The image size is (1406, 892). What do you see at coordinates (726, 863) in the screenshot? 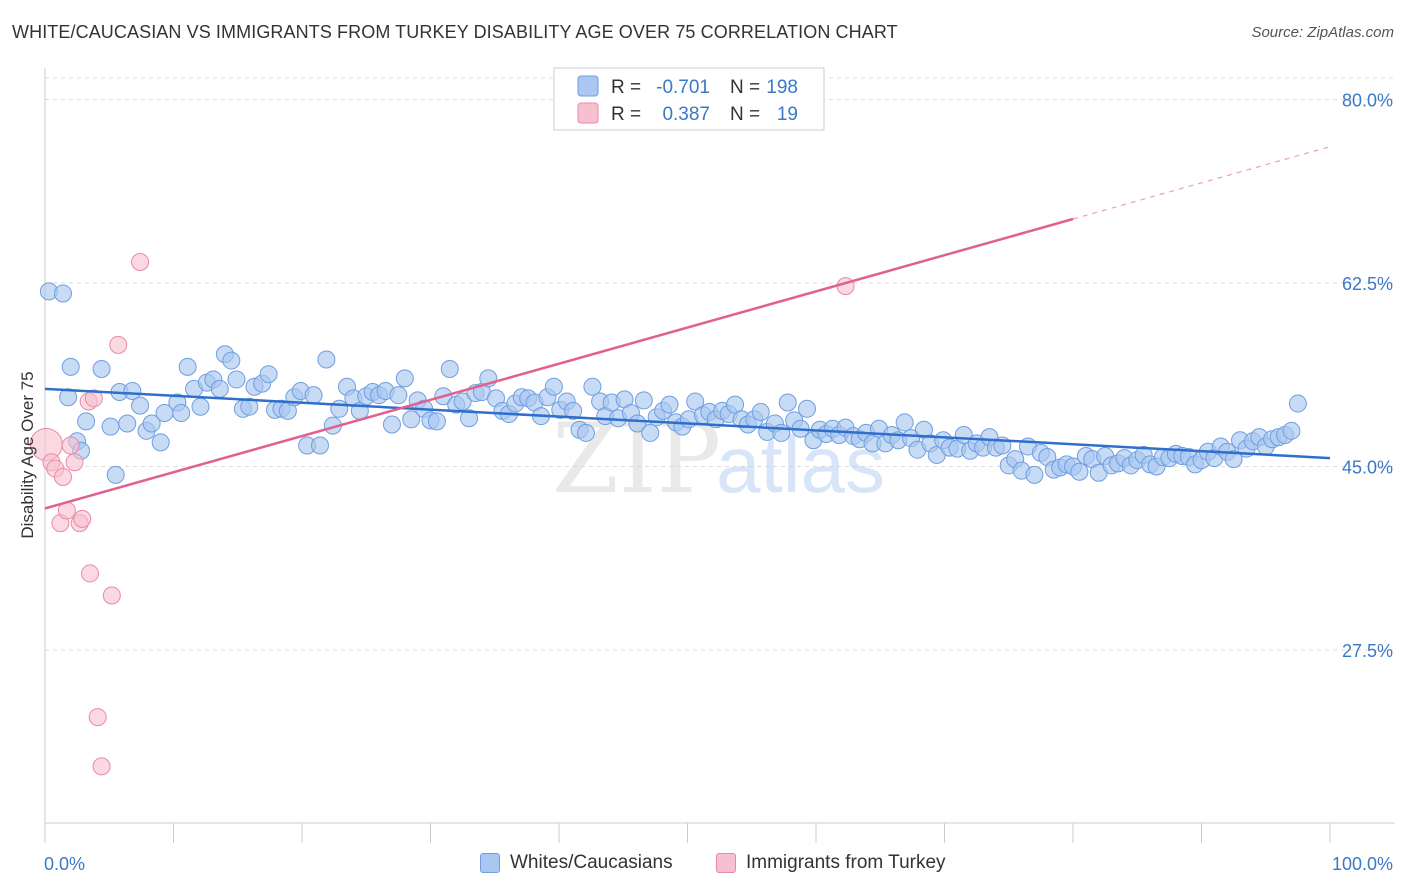
I see `legend-swatch-turkey` at bounding box center [726, 863].